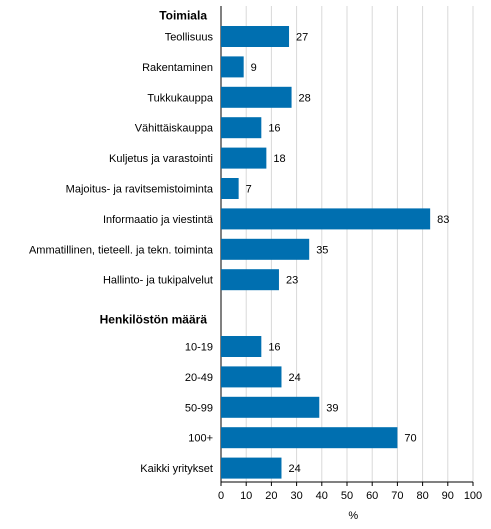 The image size is (491, 529). I want to click on category-label: Majoitus- ja ravitsemistoiminta, so click(140, 190).